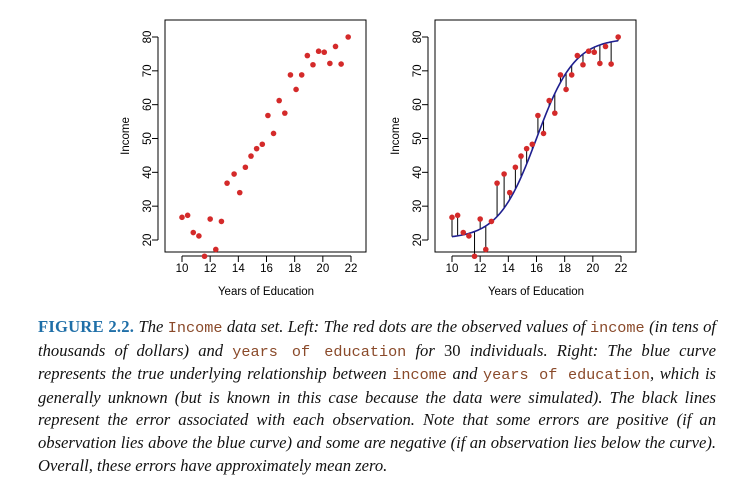 This screenshot has width=737, height=503. I want to click on true-curve, so click(535, 138).